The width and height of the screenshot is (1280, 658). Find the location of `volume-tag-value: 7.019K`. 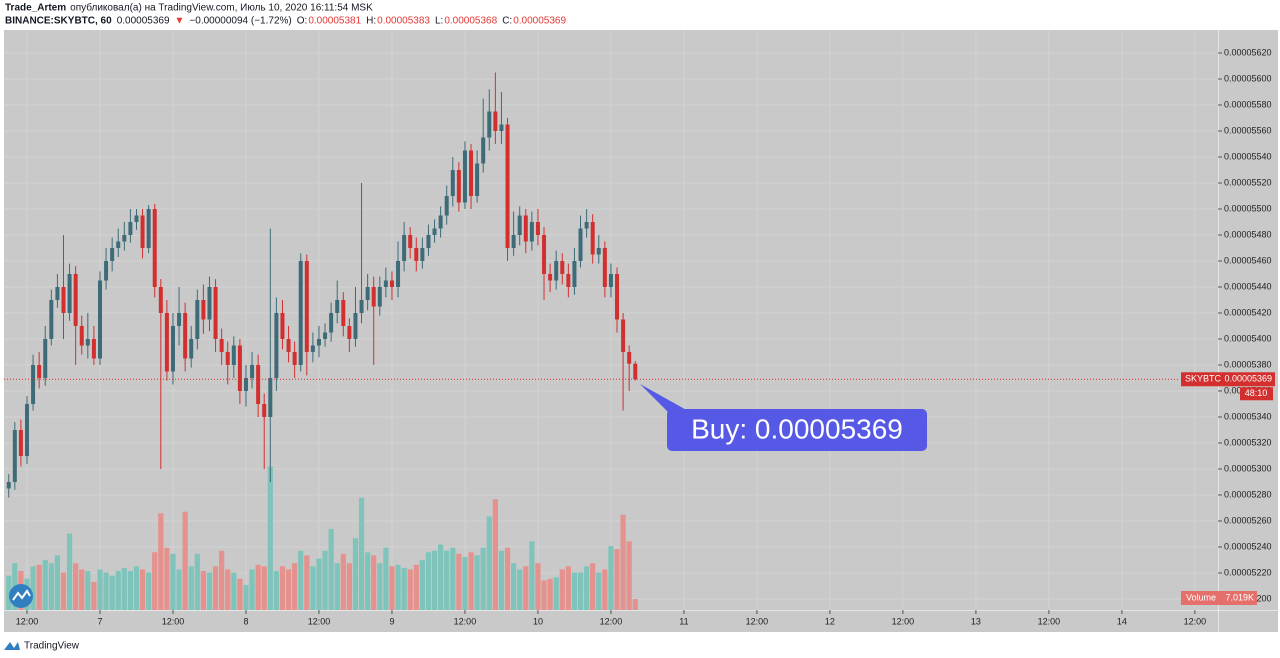

volume-tag-value: 7.019K is located at coordinates (1239, 597).